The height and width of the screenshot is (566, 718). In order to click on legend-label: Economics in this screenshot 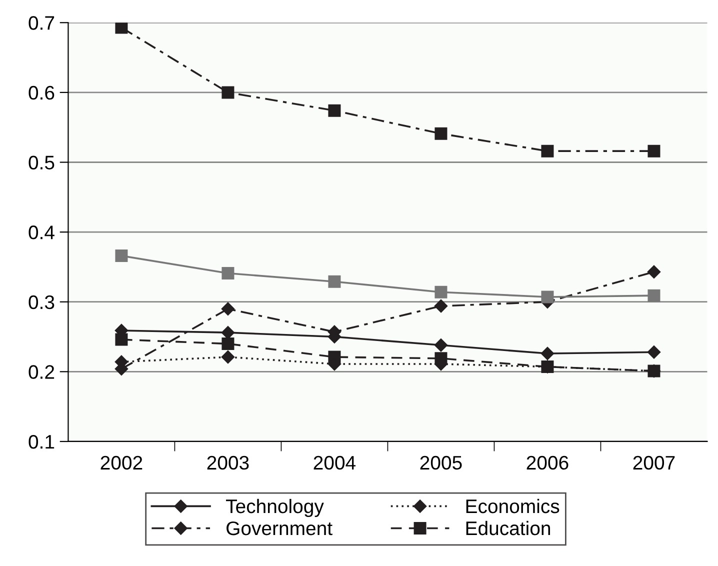, I will do `click(513, 506)`.